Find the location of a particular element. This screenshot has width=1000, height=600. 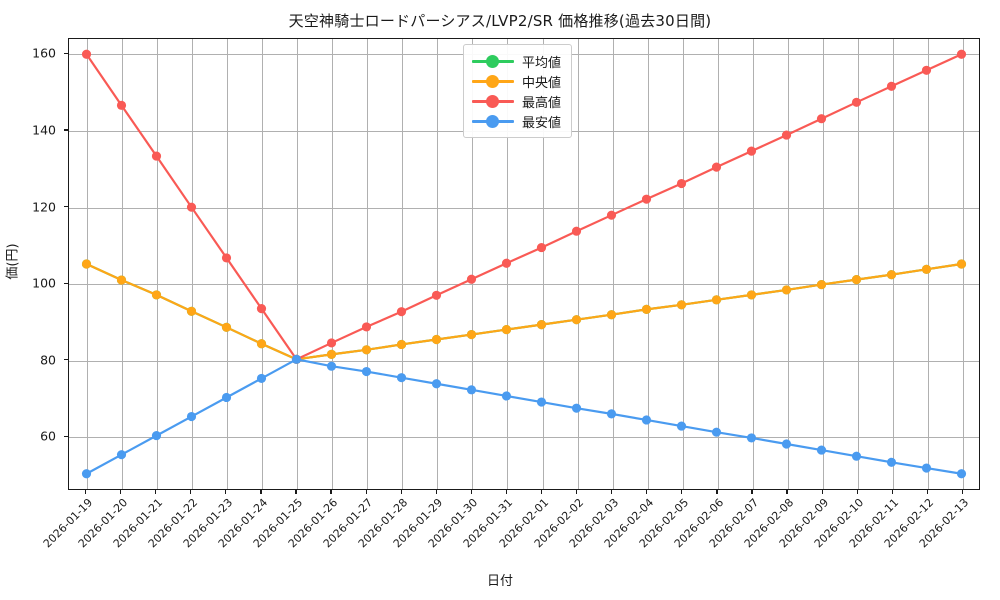

chart-legend: 平均値 中央値最高値 最安値 is located at coordinates (518, 91).